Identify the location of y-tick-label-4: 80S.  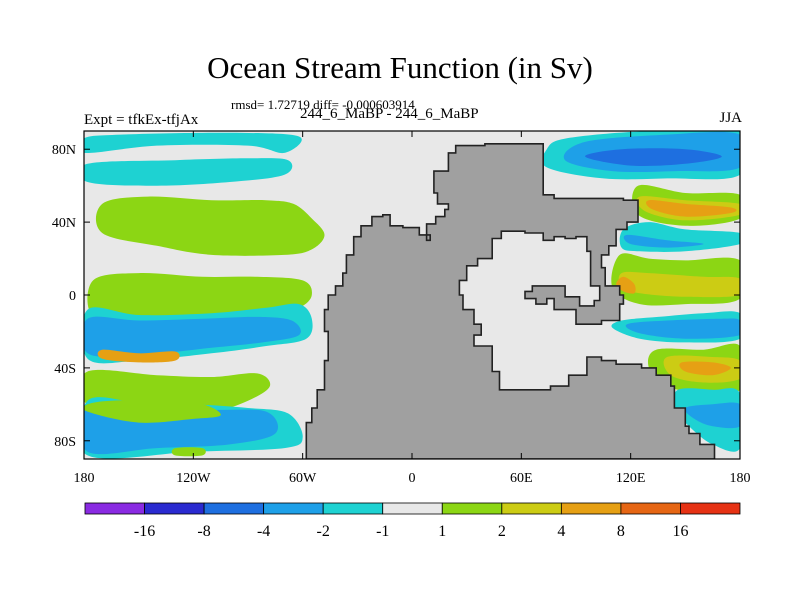
(65, 442).